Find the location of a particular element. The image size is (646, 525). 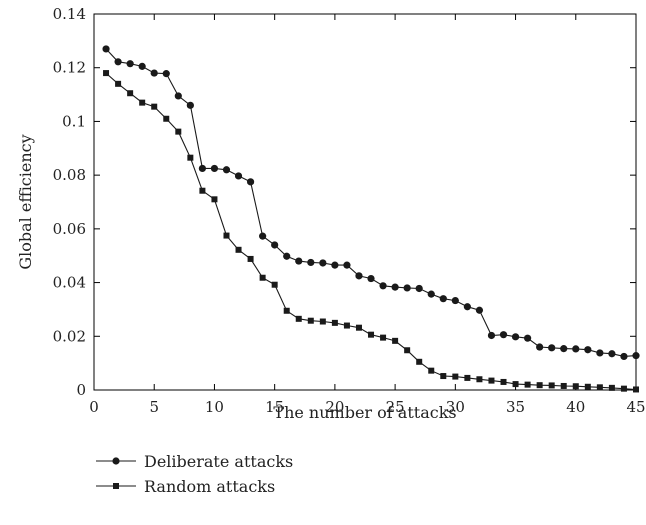

y-tick-label: 0.1 is located at coordinates (74, 121).